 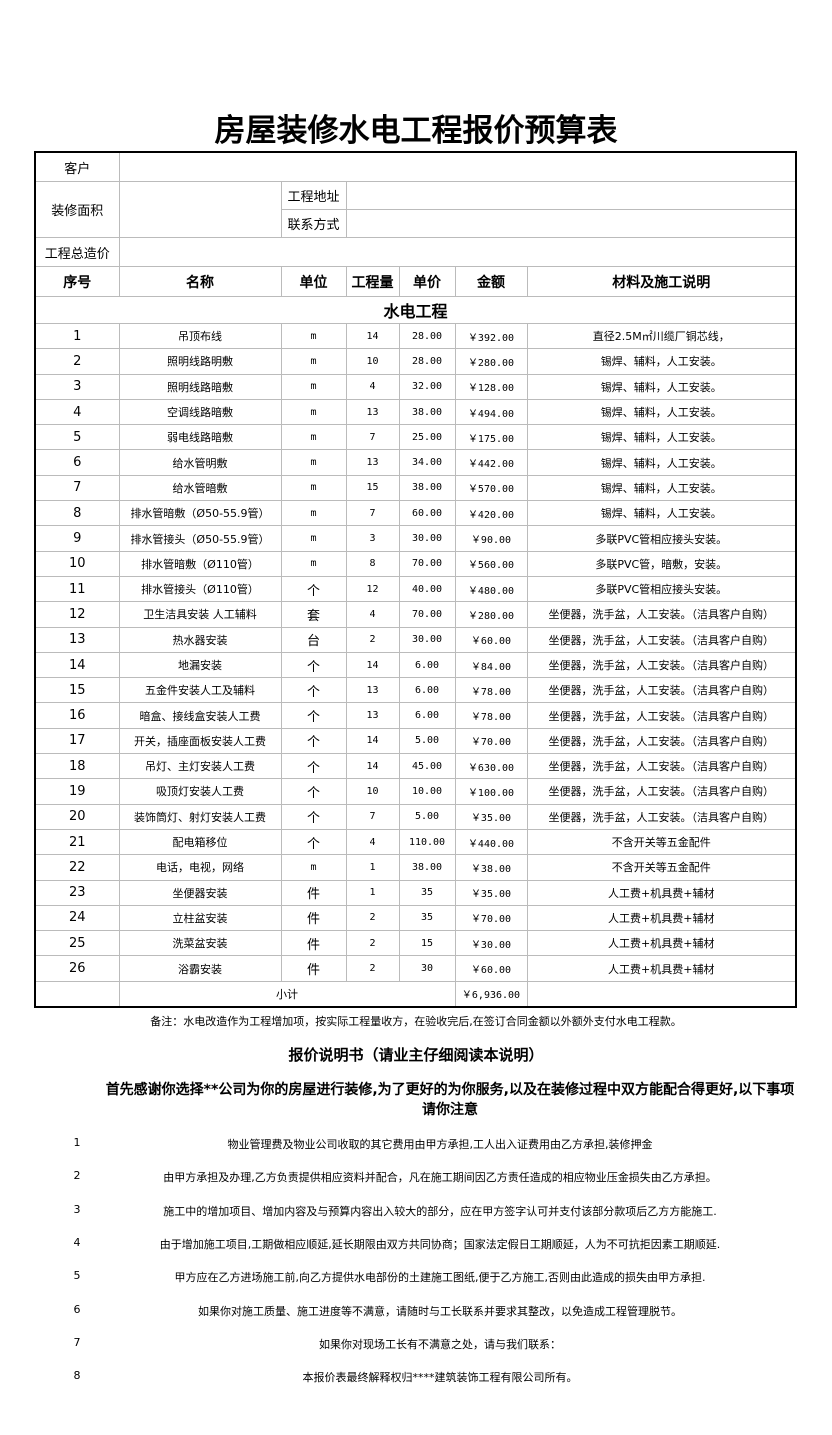 I want to click on quantity: 7, so click(x=372, y=437).